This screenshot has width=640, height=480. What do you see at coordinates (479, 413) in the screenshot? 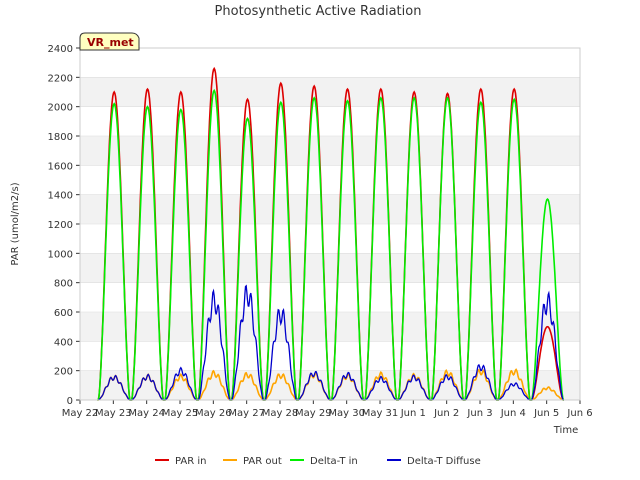
I see `x-tick-label: Jun 3` at bounding box center [479, 413].